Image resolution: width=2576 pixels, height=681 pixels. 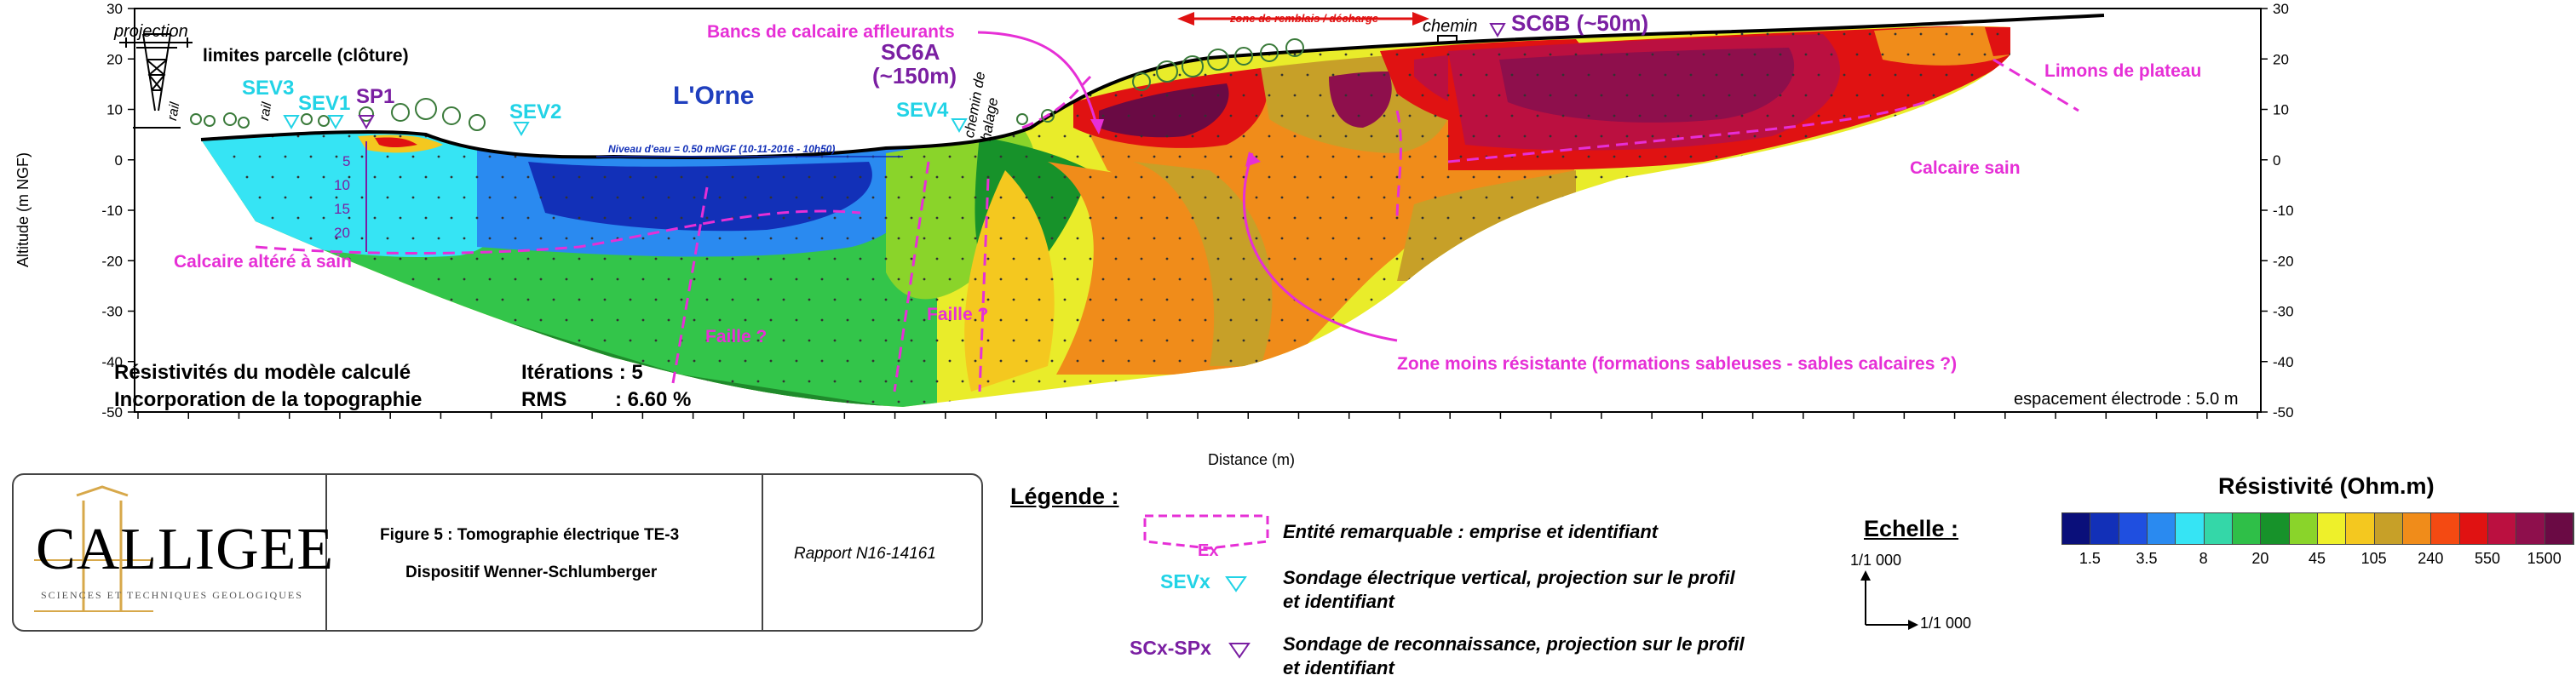 I want to click on arrow-head-left, so click(x=1186, y=19).